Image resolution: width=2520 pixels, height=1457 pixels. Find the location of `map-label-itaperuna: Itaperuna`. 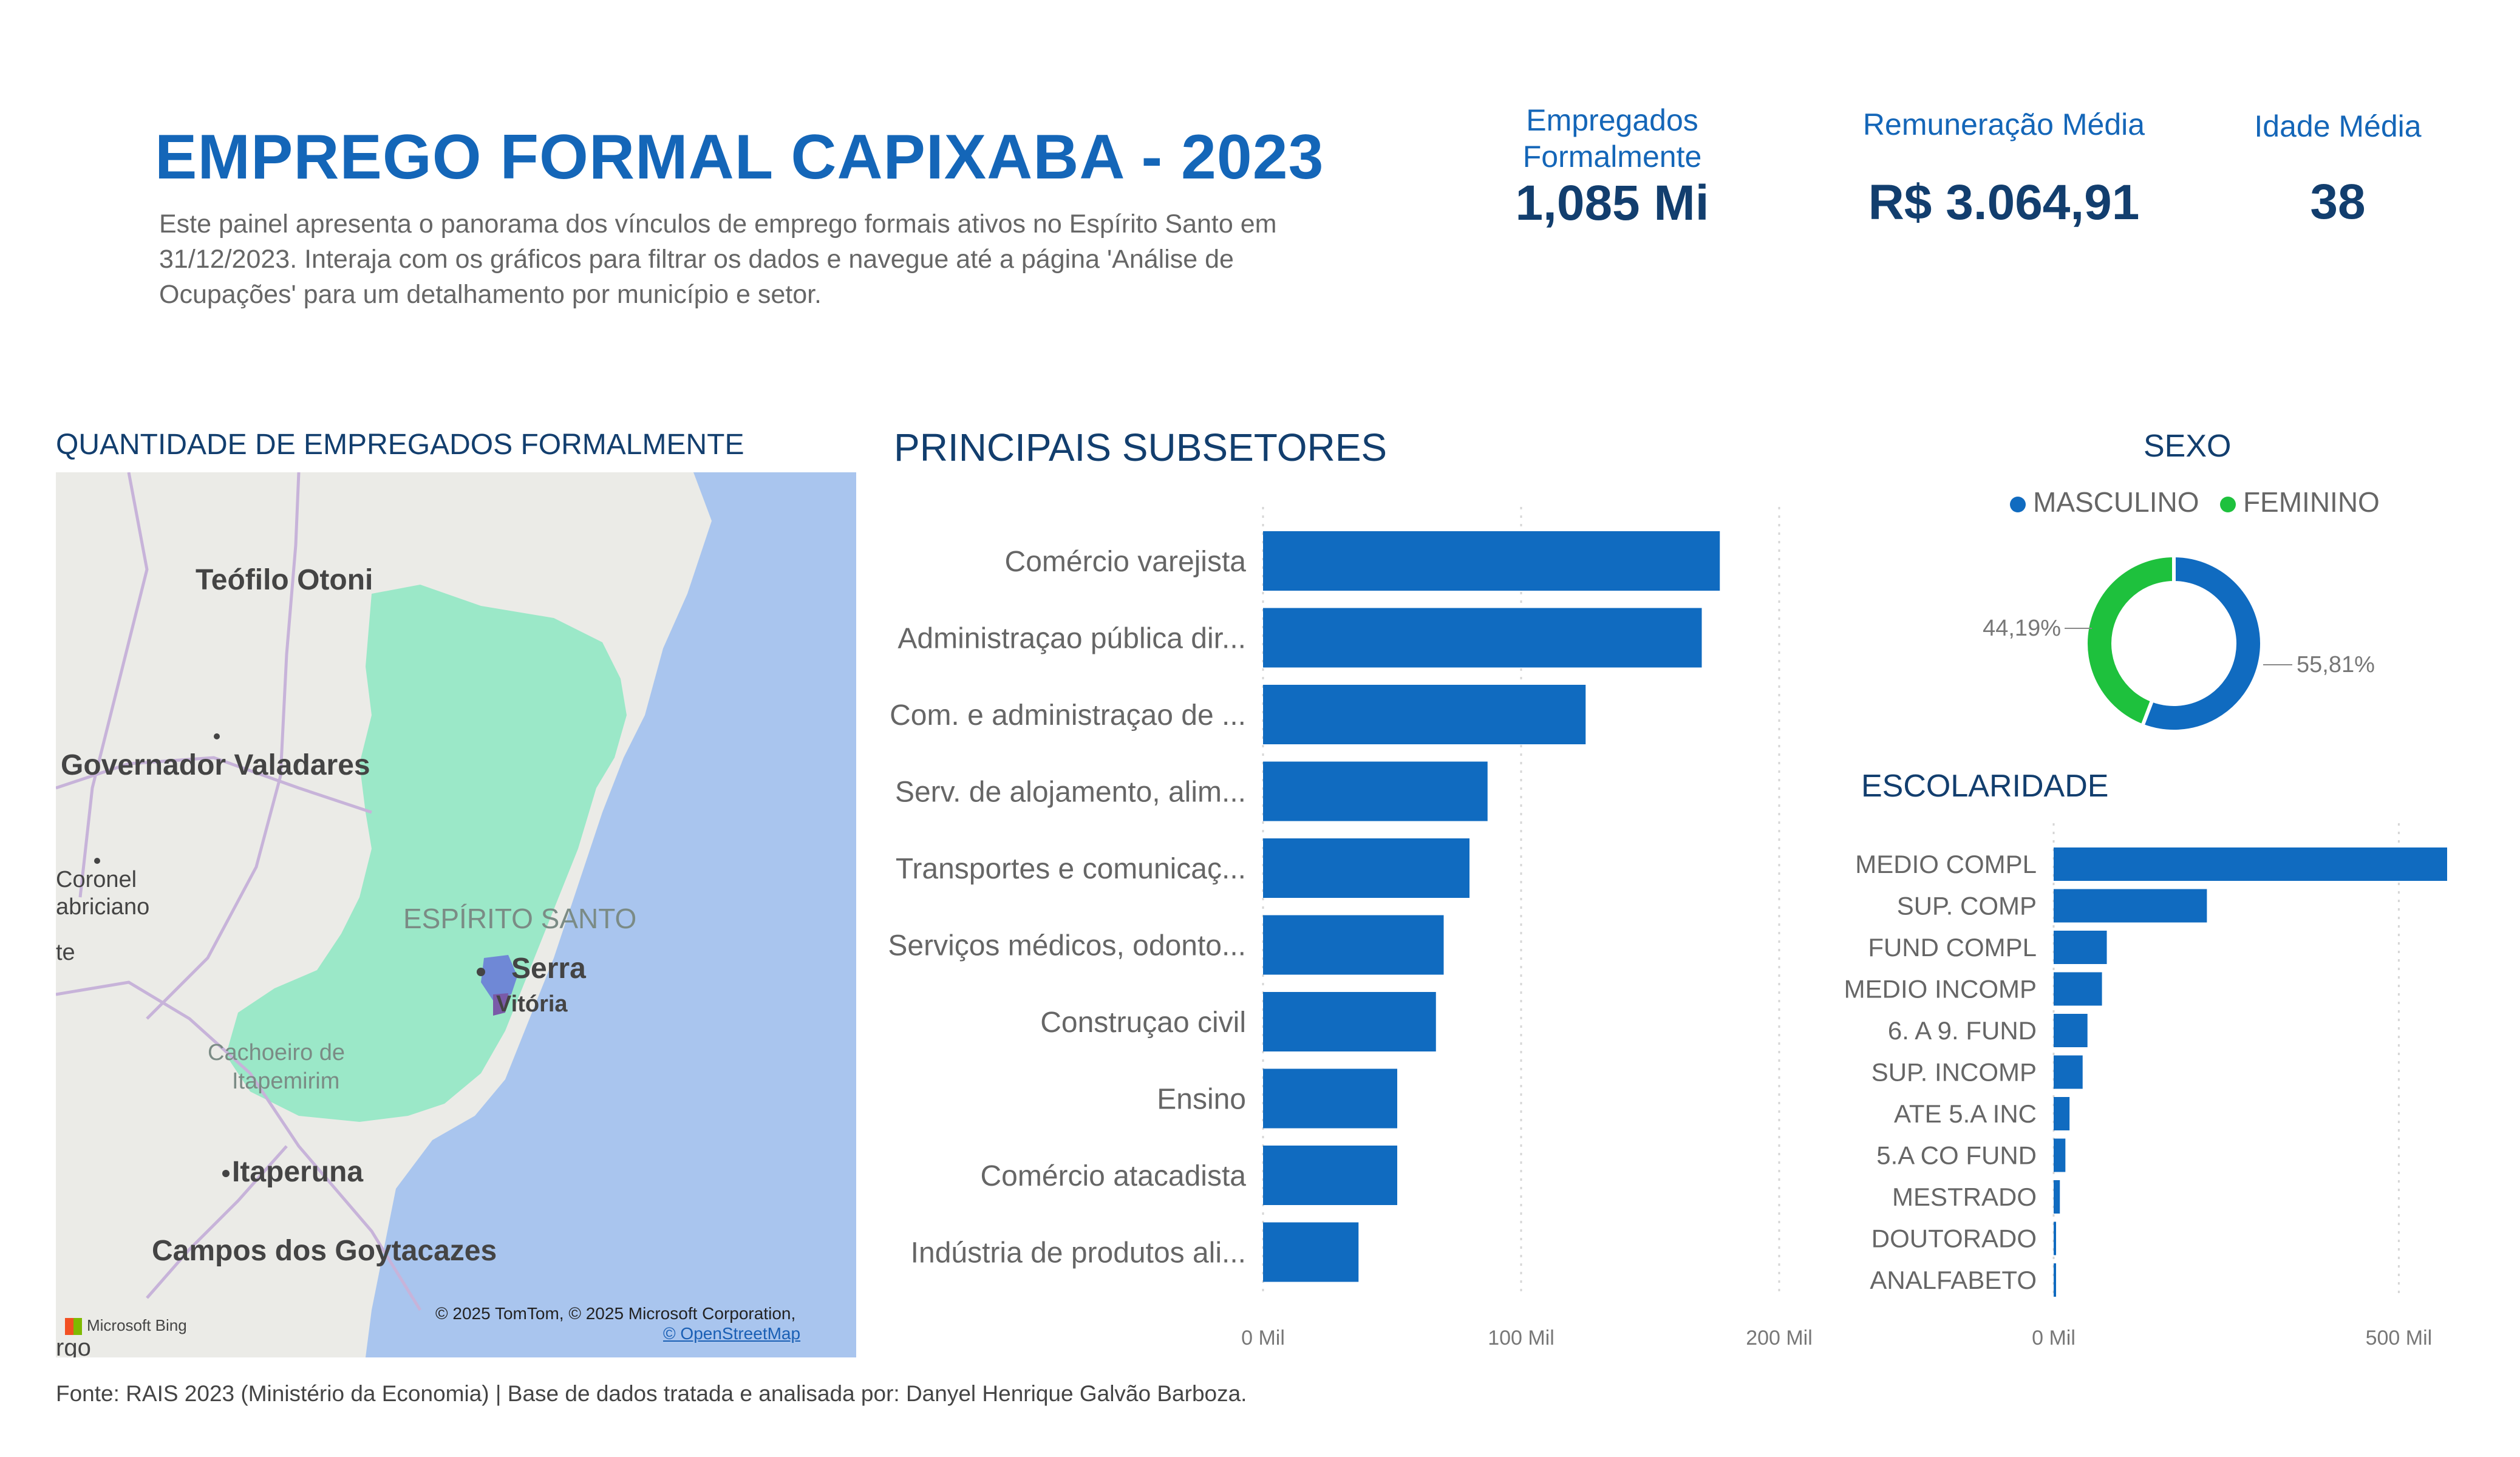

map-label-itaperuna: Itaperuna is located at coordinates (298, 1172).